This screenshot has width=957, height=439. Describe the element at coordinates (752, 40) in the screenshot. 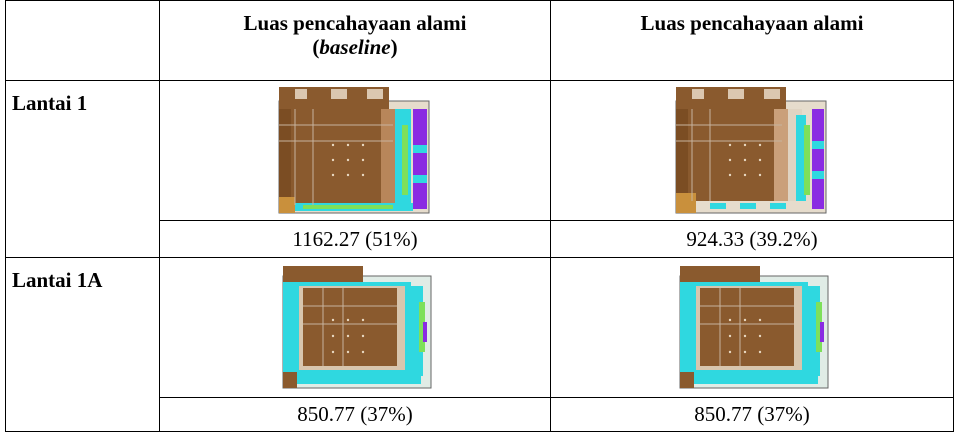

I see `header-proposed: Luas pencahayaan alami` at that location.